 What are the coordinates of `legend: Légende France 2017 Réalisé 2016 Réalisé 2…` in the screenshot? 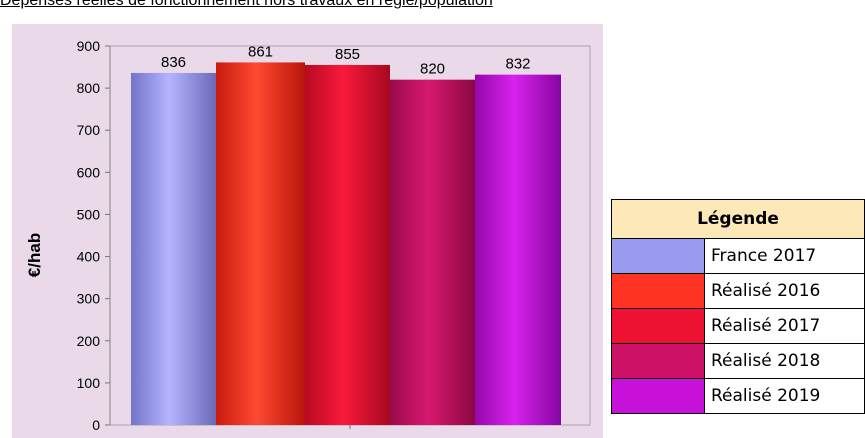 It's located at (738, 306).